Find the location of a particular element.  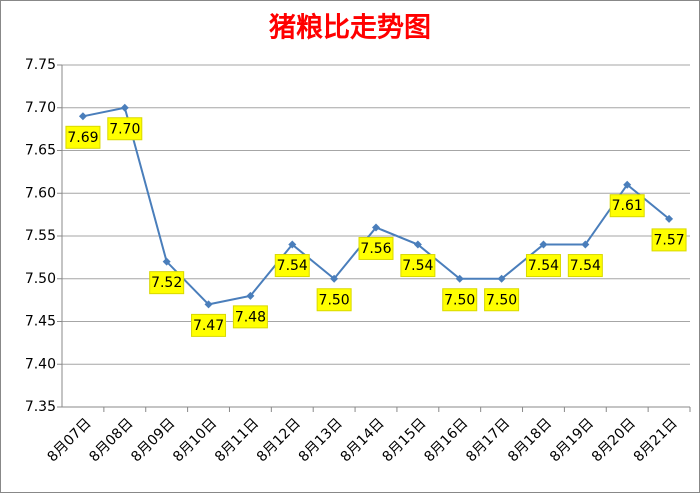

y-tick-label: 7.60 is located at coordinates (40, 193).